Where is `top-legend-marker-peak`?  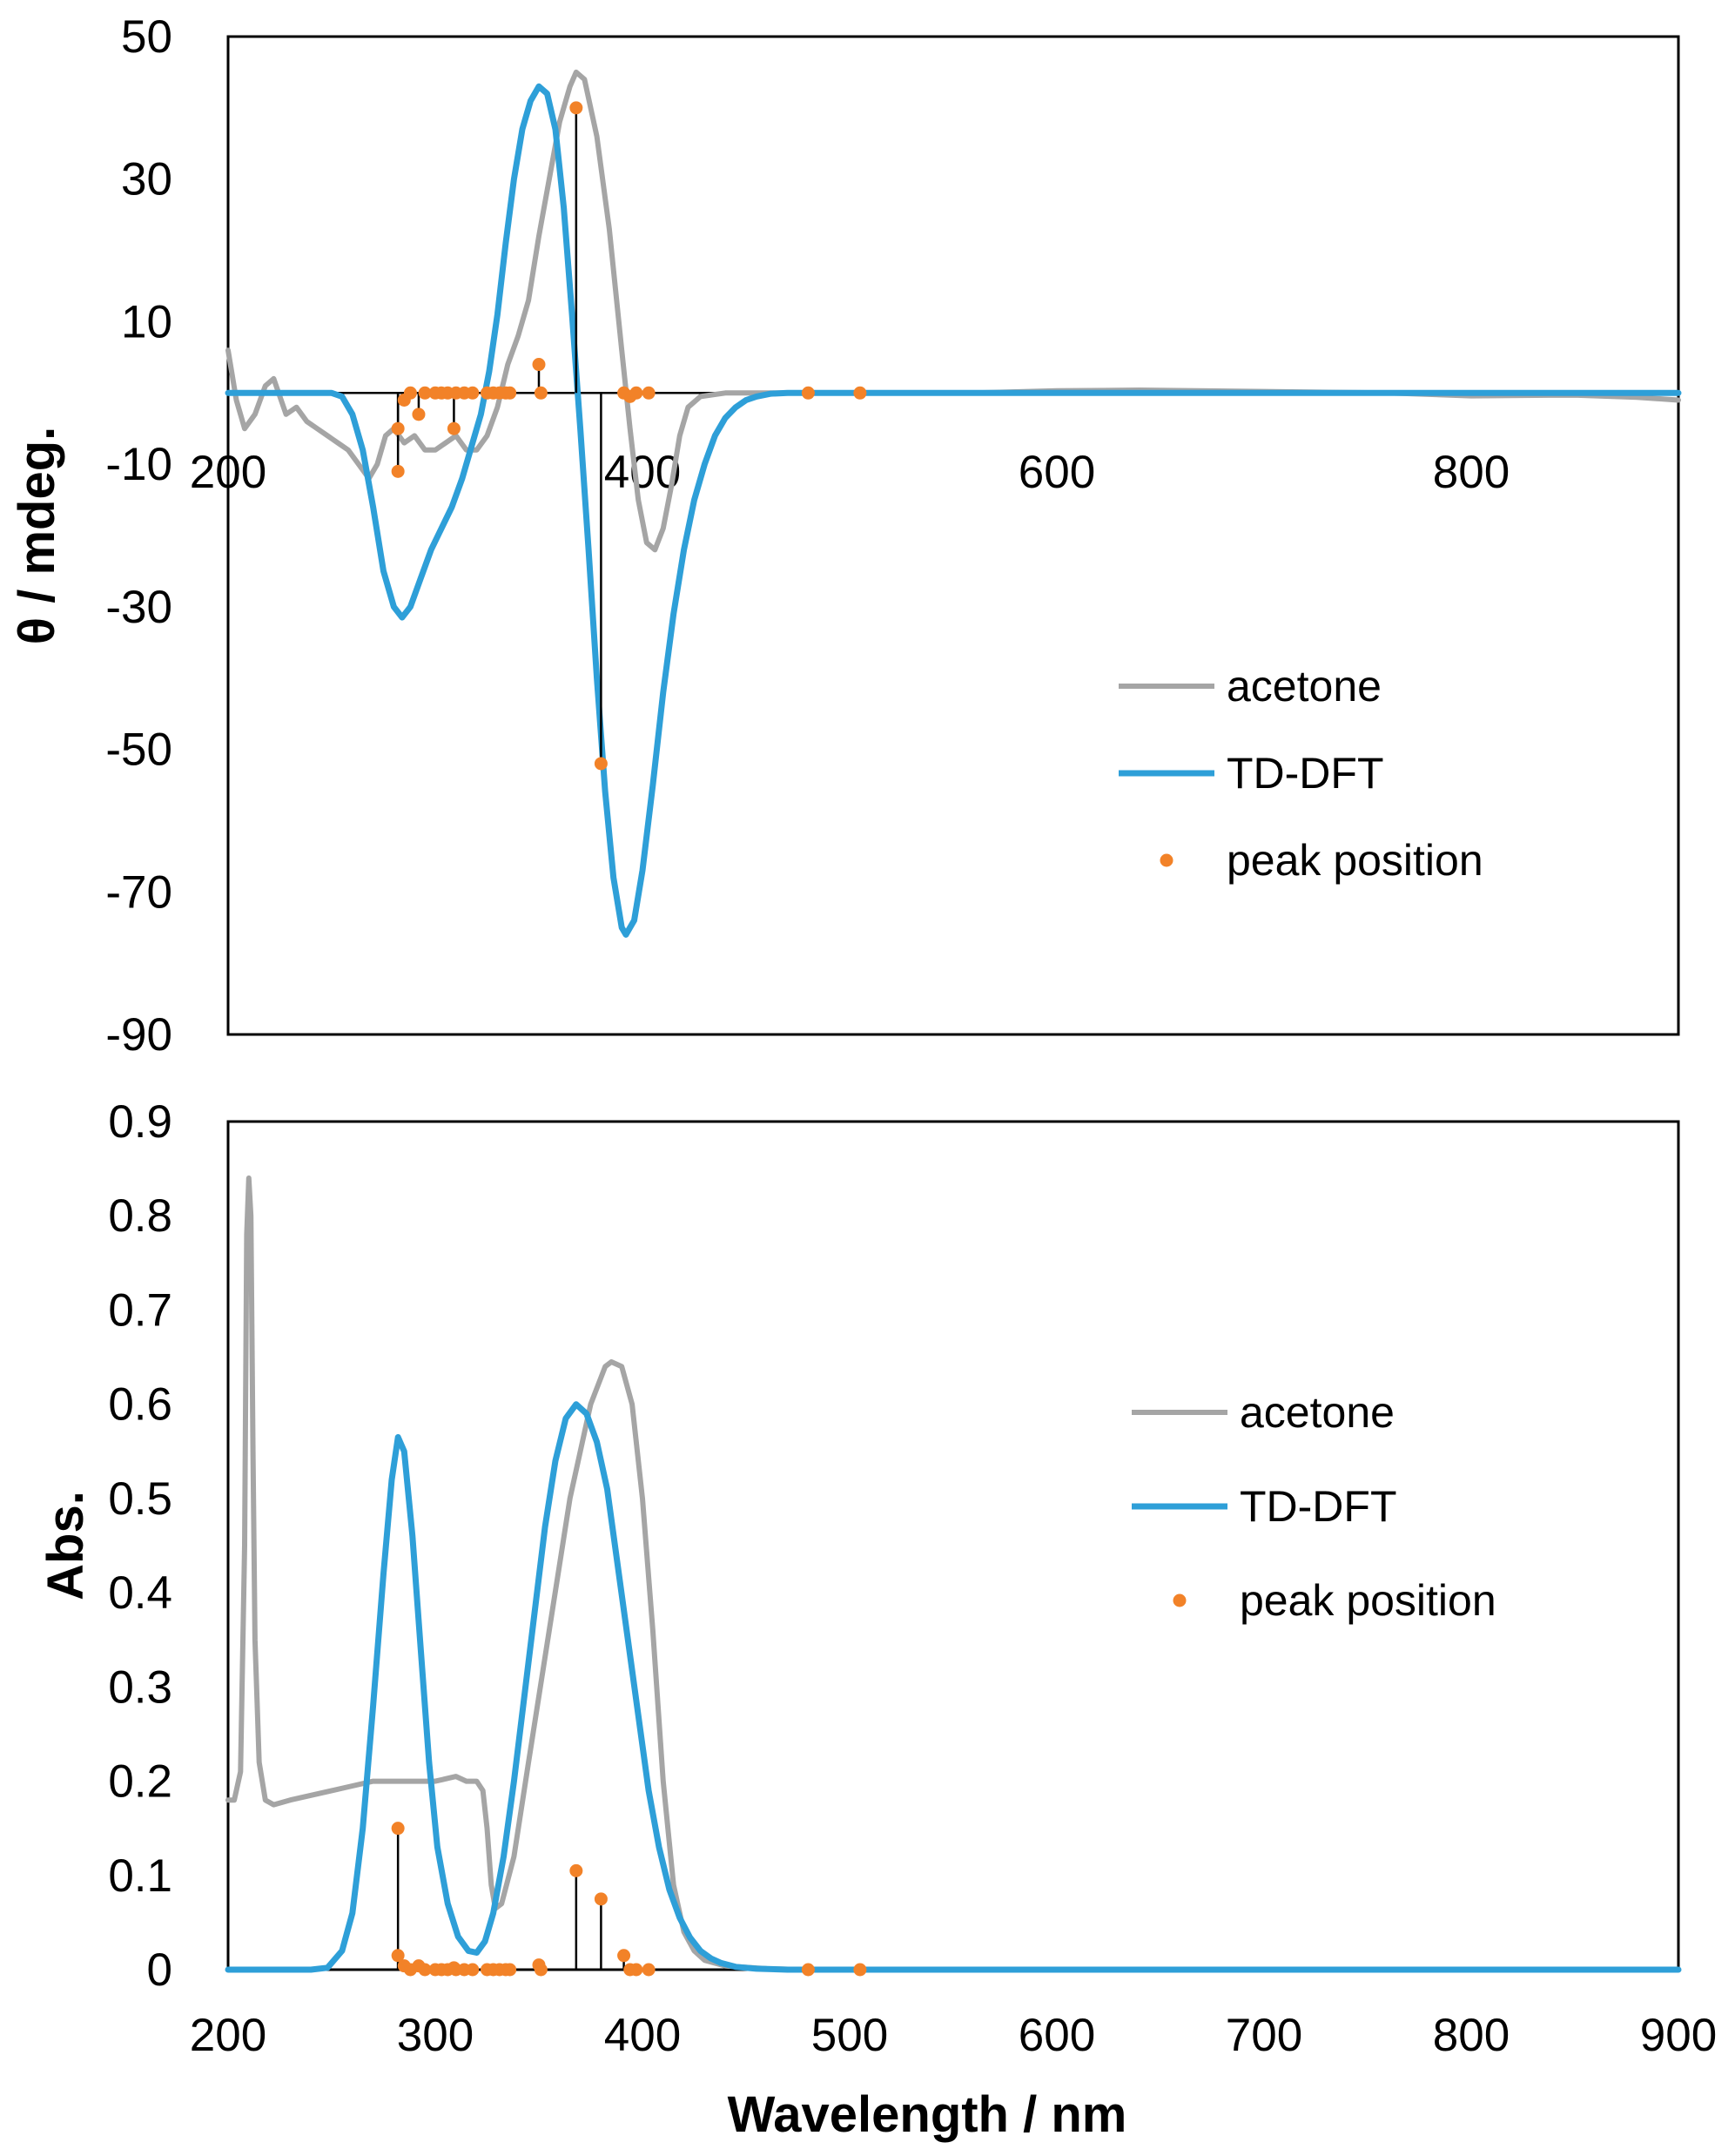 top-legend-marker-peak is located at coordinates (1166, 860).